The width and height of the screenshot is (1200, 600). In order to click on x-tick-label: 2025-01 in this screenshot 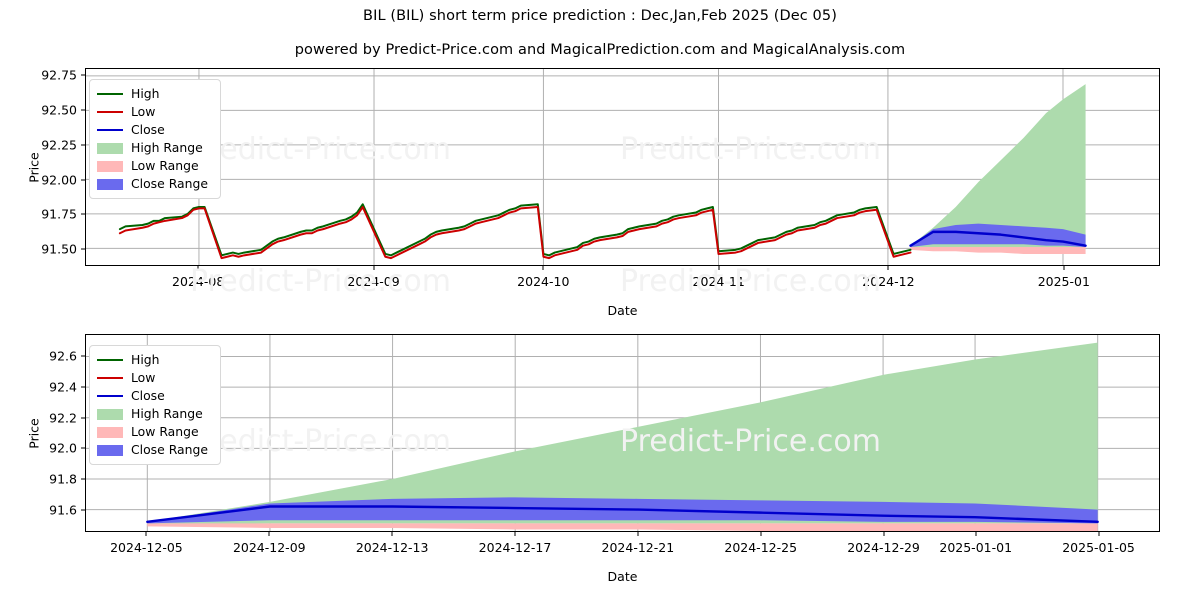, I will do `click(1063, 281)`.